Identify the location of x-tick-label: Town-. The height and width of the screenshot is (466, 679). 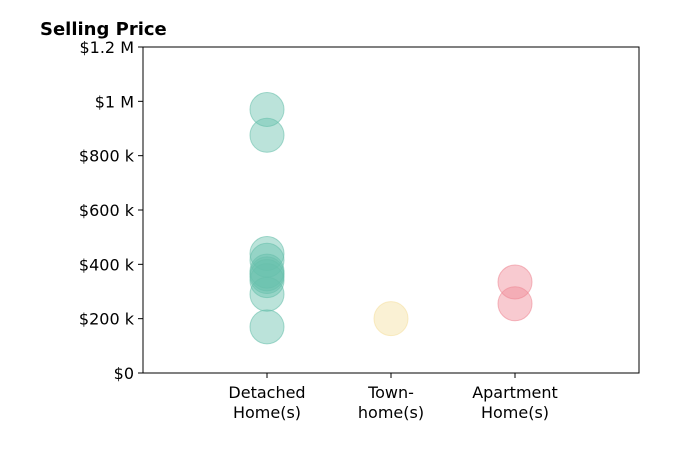
(390, 392).